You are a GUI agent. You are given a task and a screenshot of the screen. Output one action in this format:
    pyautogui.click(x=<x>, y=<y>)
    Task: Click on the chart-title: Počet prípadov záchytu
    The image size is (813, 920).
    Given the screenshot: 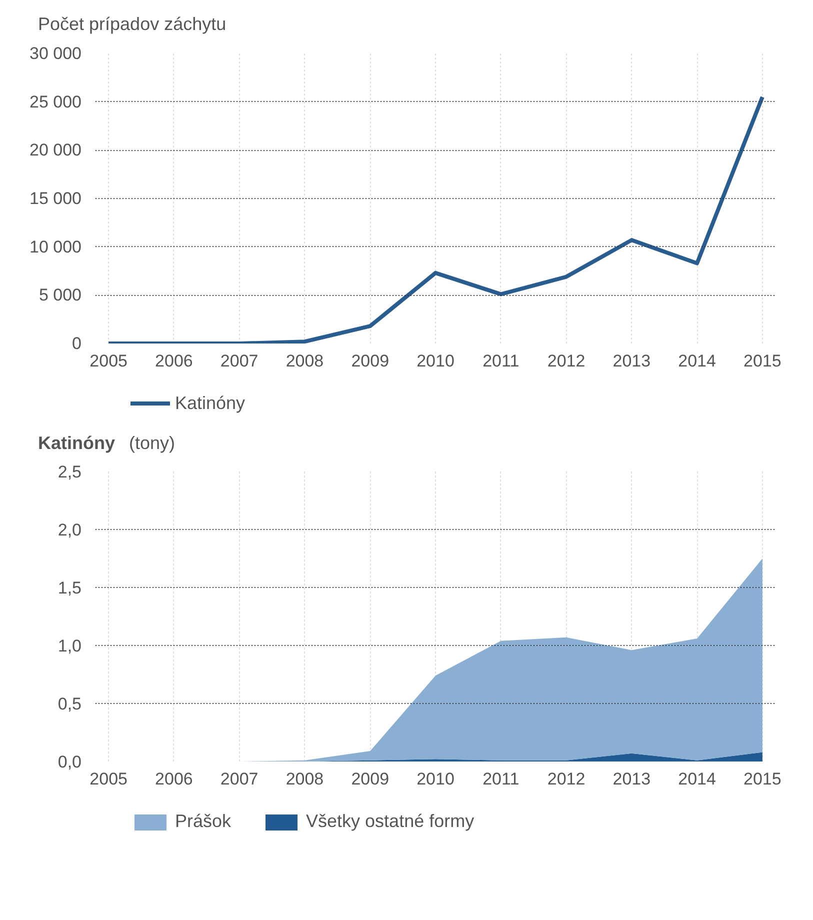 What is the action you would take?
    pyautogui.click(x=132, y=24)
    